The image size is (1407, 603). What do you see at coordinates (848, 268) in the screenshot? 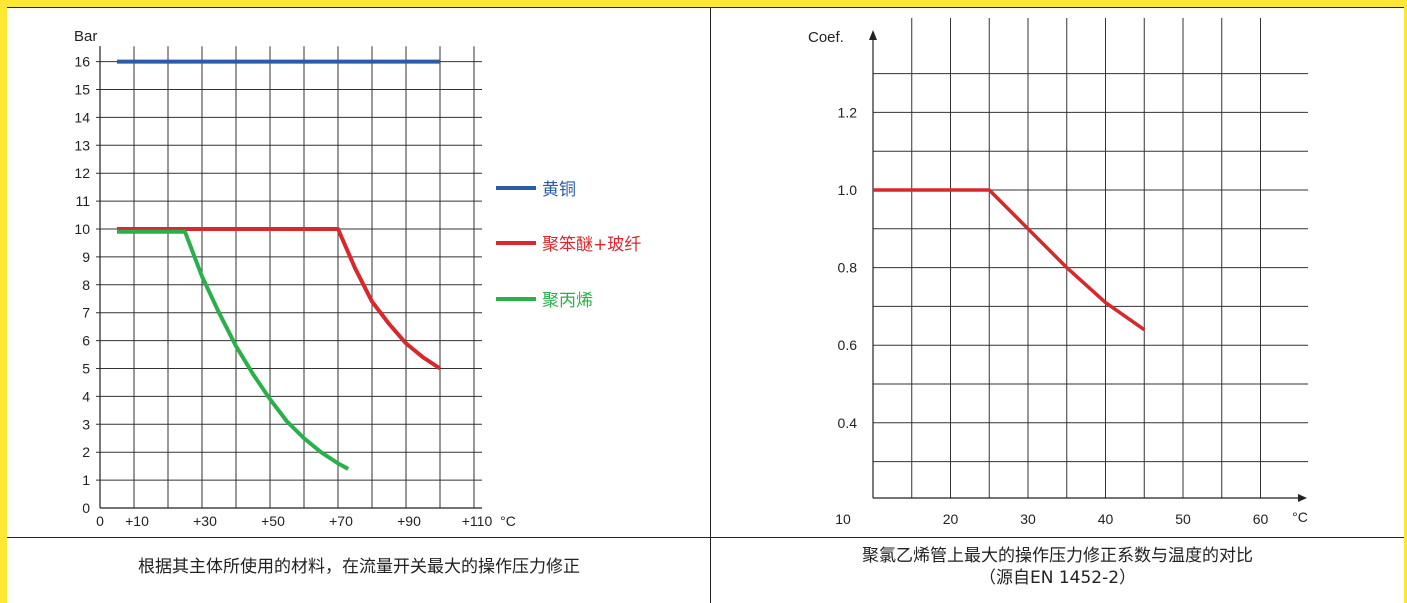
I see `y-tick-label: 0.8` at bounding box center [848, 268].